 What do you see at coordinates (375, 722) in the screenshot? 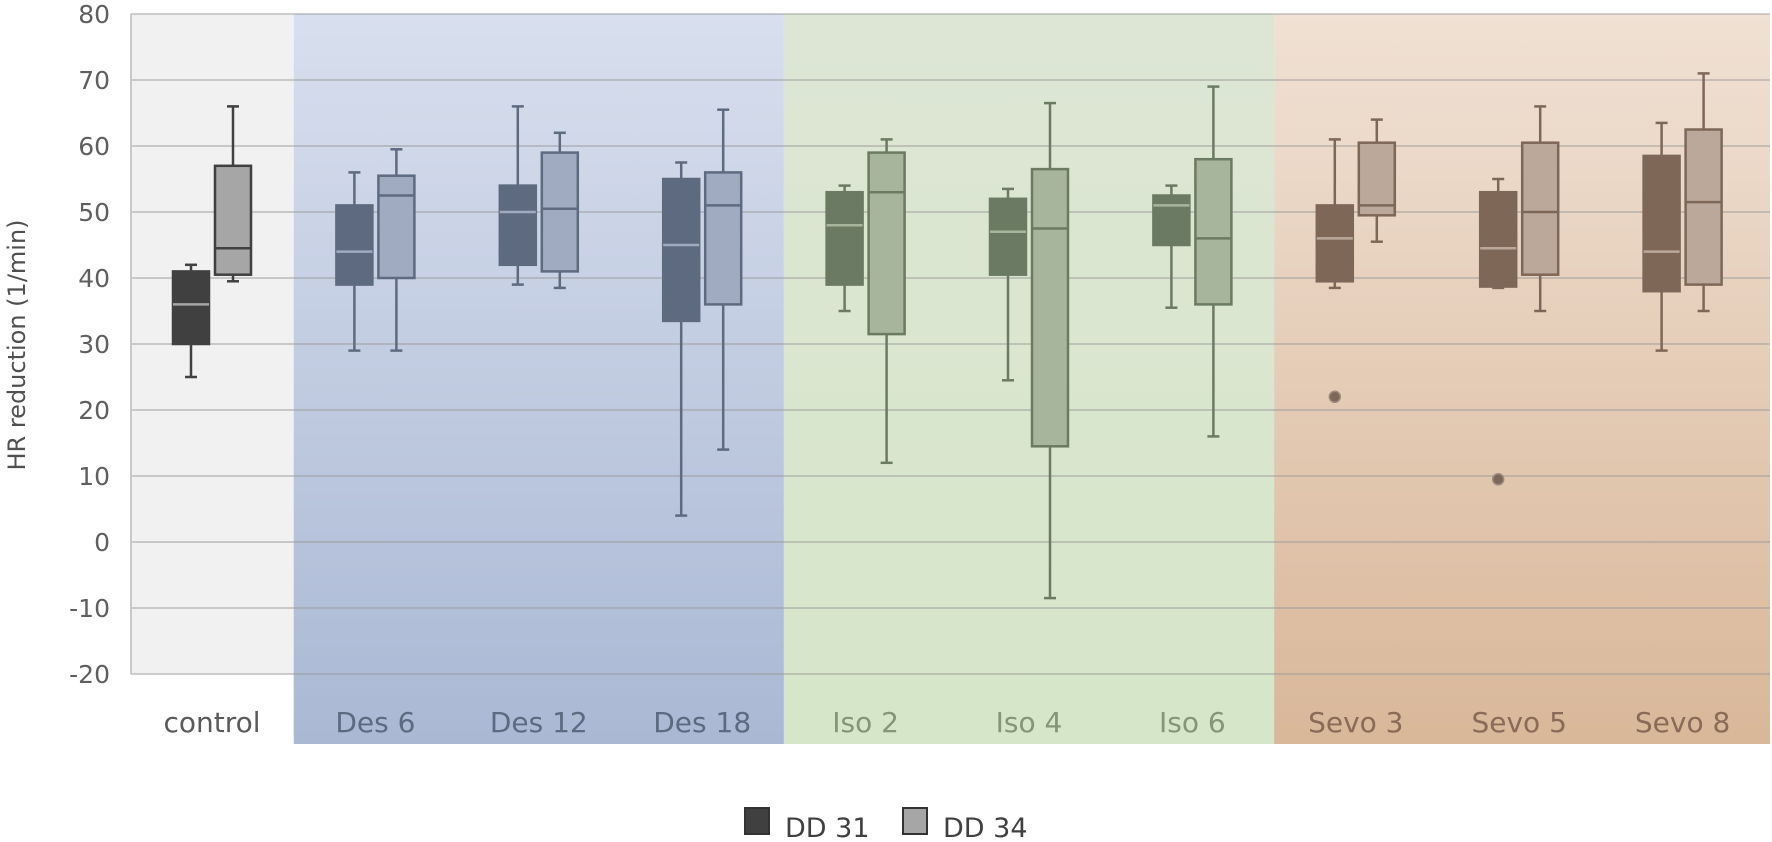
I see `x-tick-label: Des 6` at bounding box center [375, 722].